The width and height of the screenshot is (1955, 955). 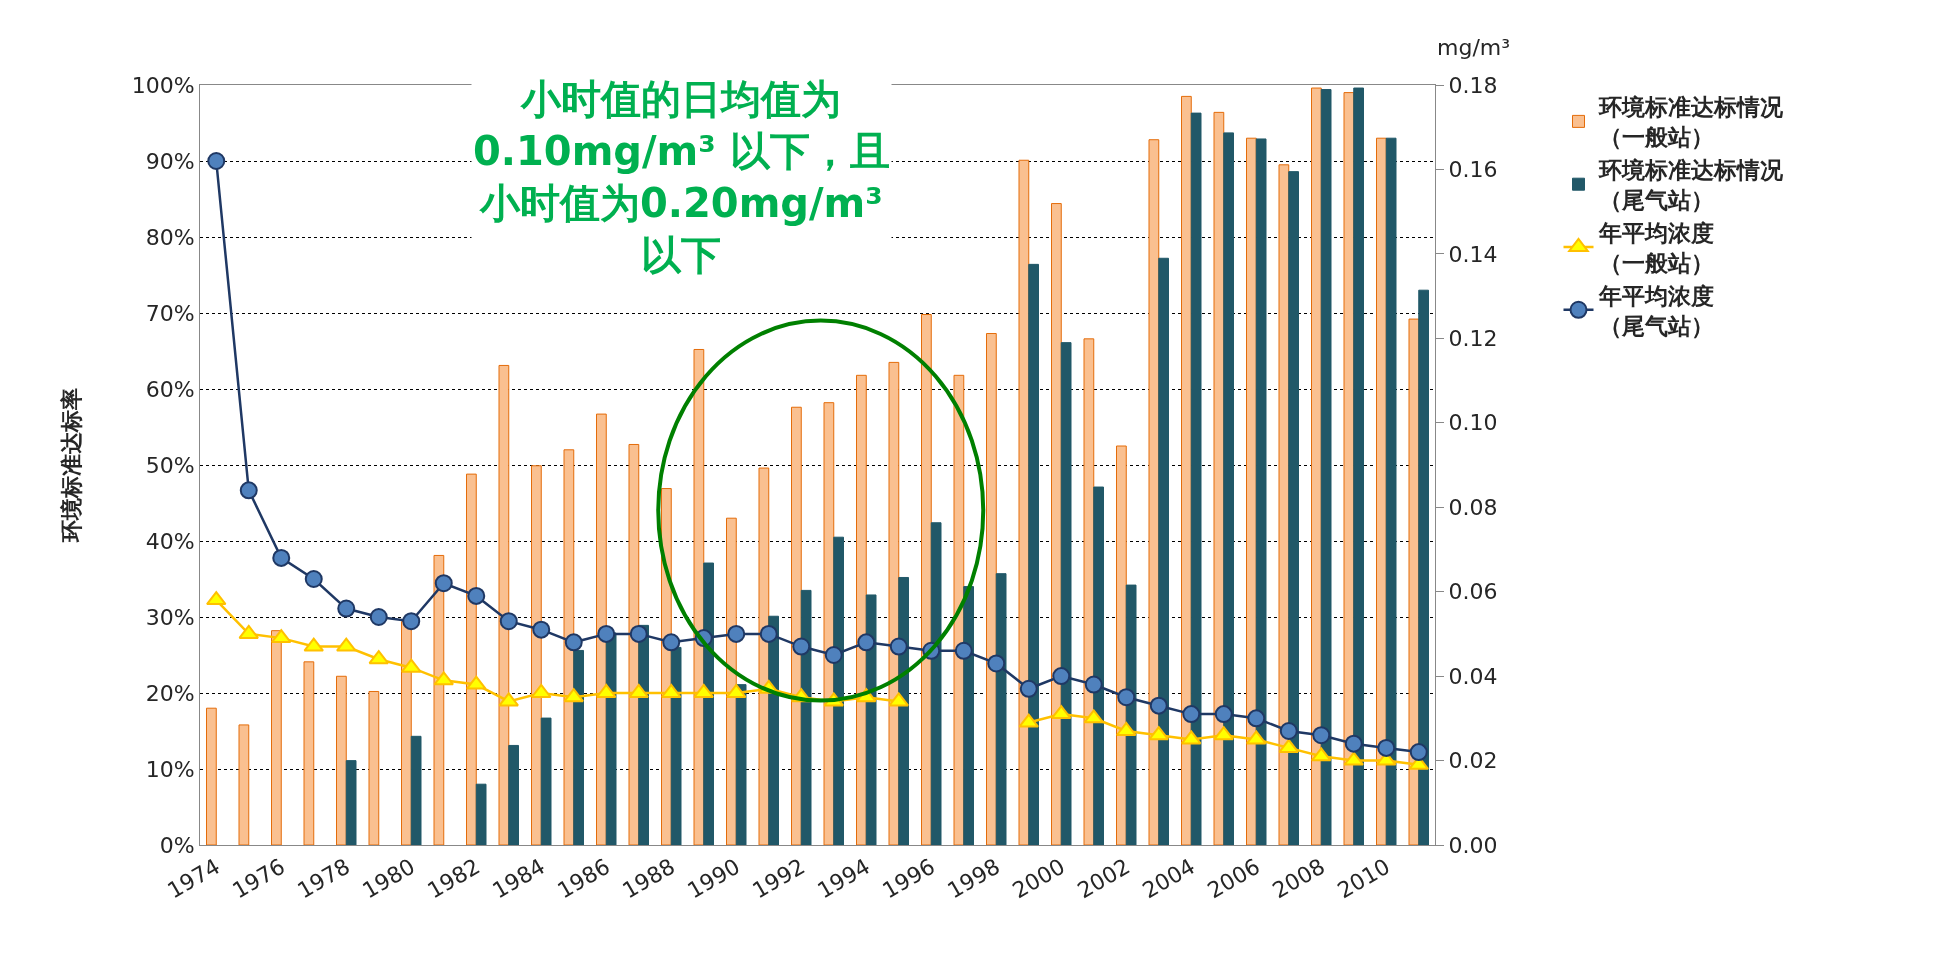 What do you see at coordinates (1690, 122) in the screenshot?
I see `legend-label: 环境标准达标情况（一般站）` at bounding box center [1690, 122].